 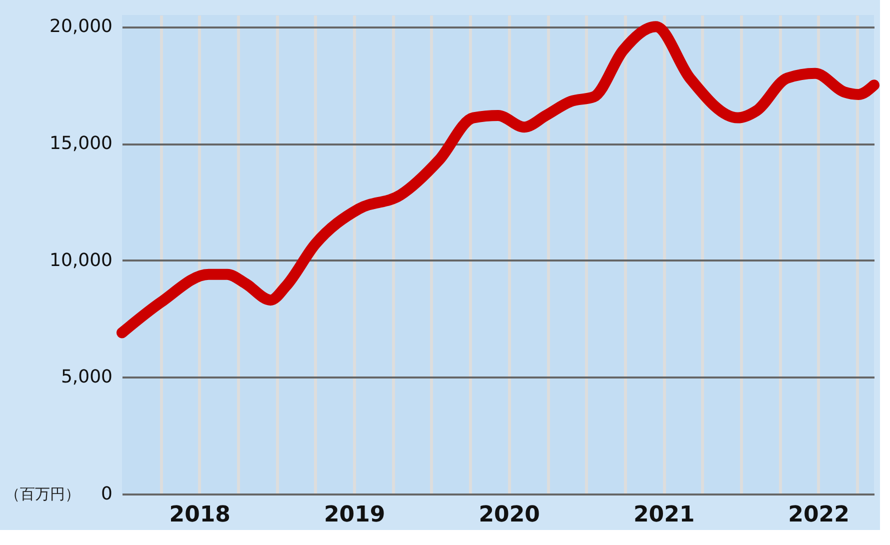 What do you see at coordinates (199, 515) in the screenshot?
I see `x-tick-label: 2018` at bounding box center [199, 515].